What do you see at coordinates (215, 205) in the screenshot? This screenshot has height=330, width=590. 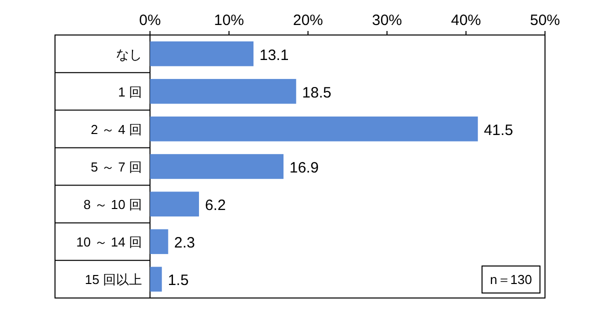 I see `data-label: 6.2` at bounding box center [215, 205].